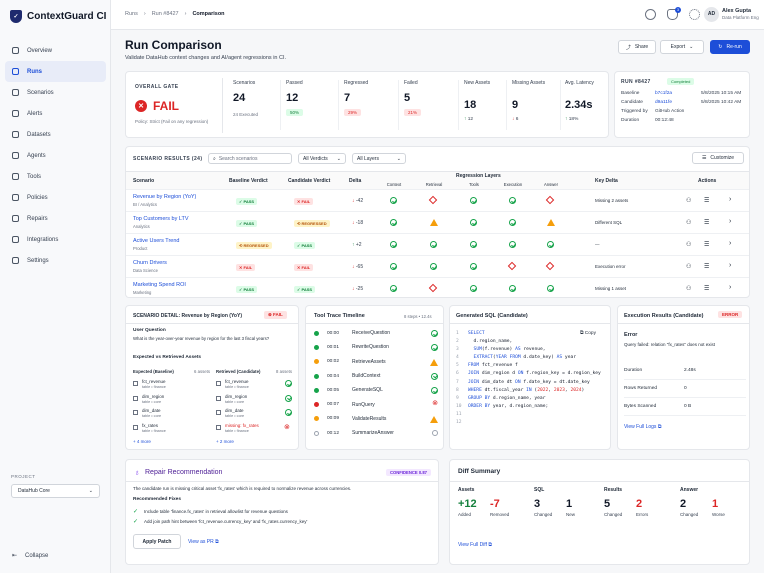  Describe the element at coordinates (55, 71) in the screenshot. I see `sidebar-item-runs: Runs` at that location.